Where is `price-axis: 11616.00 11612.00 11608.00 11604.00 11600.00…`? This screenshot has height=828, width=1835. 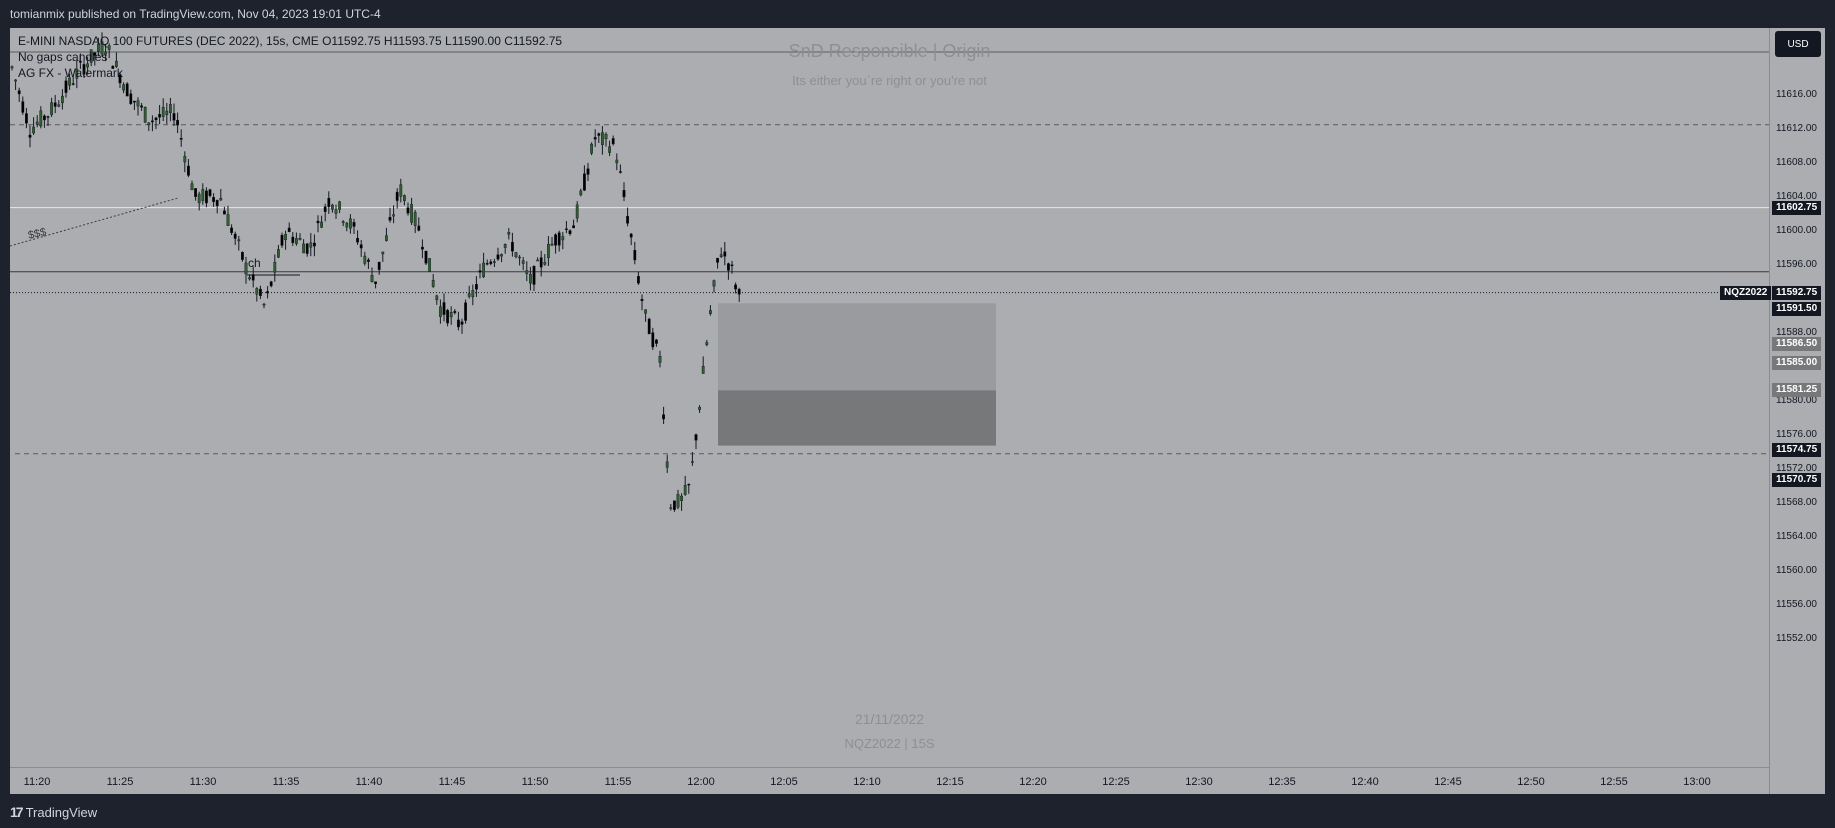 price-axis: 11616.00 11612.00 11608.00 11604.00 11600.00… is located at coordinates (1797, 411).